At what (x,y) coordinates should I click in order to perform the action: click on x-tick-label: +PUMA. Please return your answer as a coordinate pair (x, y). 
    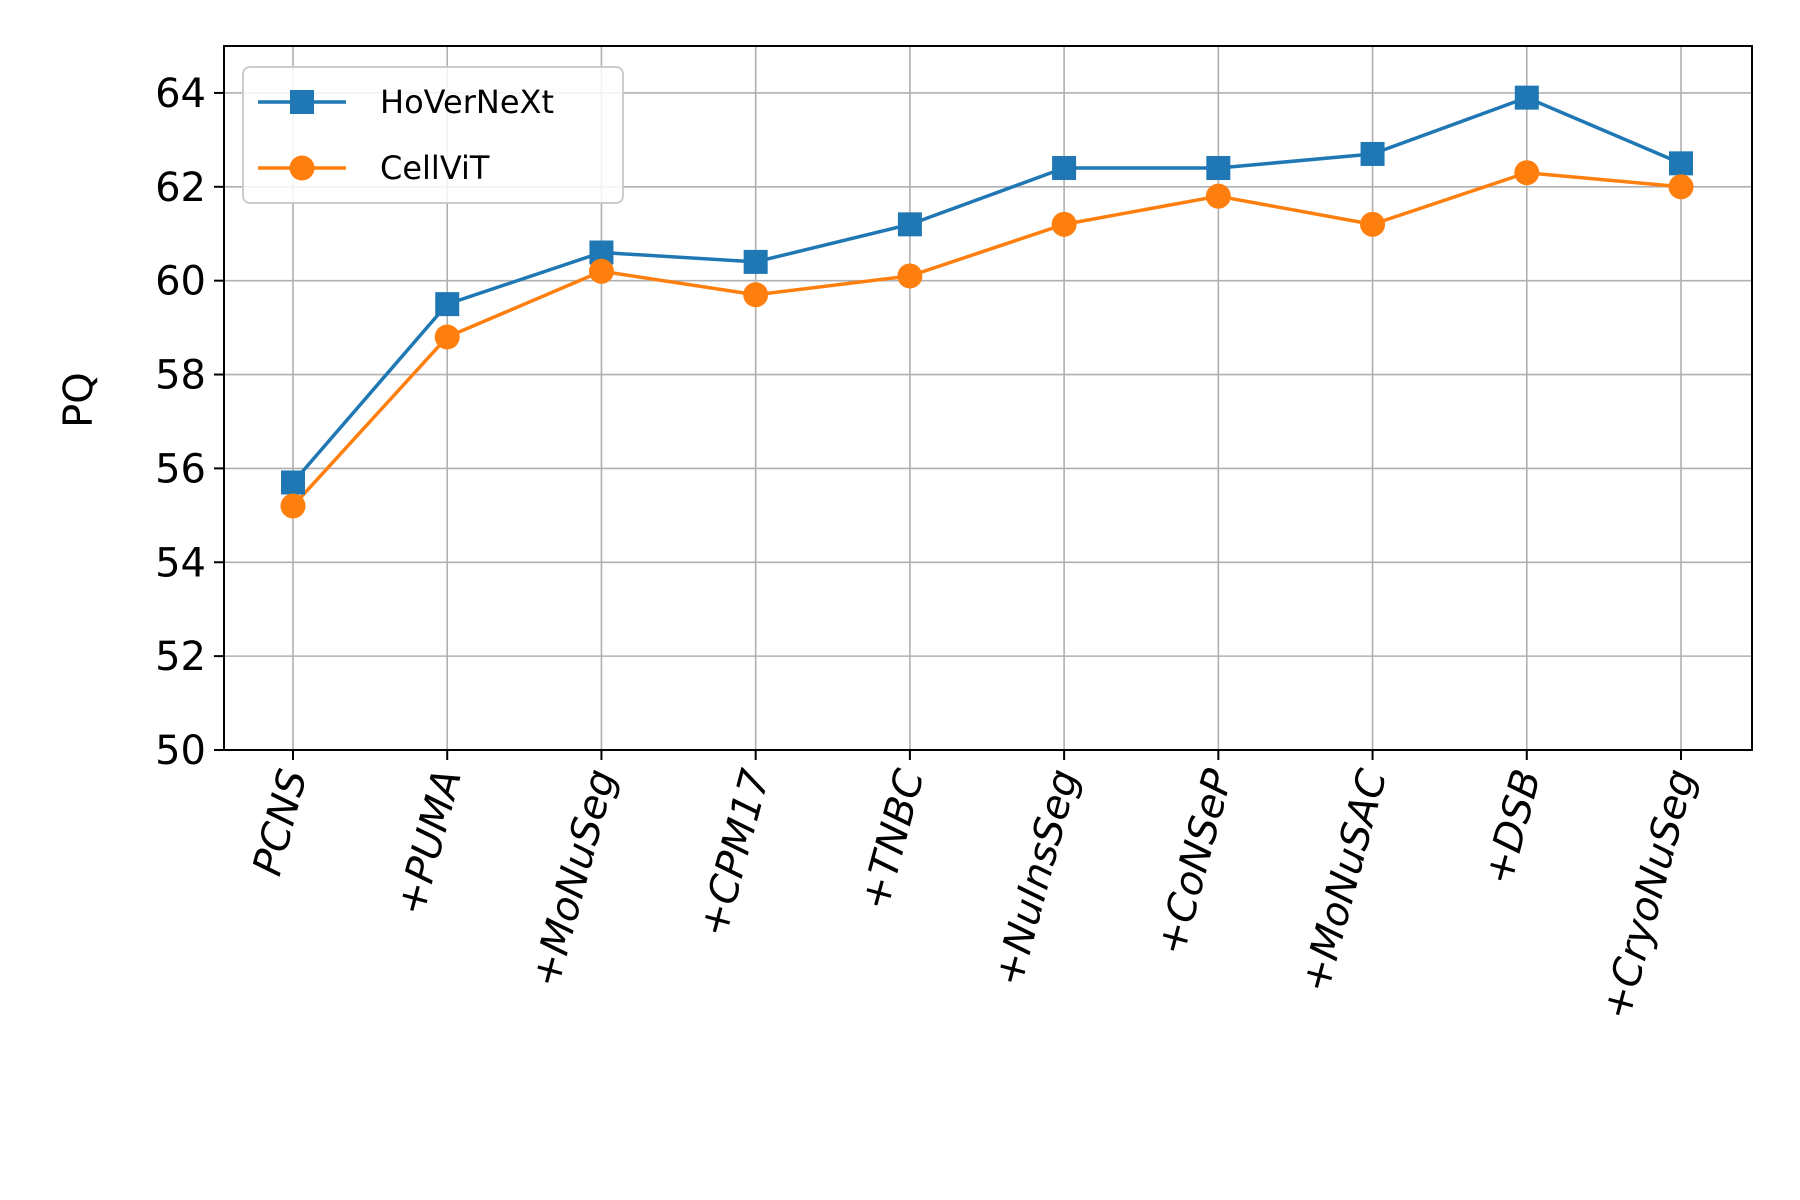
    Looking at the image, I should click on (429, 843).